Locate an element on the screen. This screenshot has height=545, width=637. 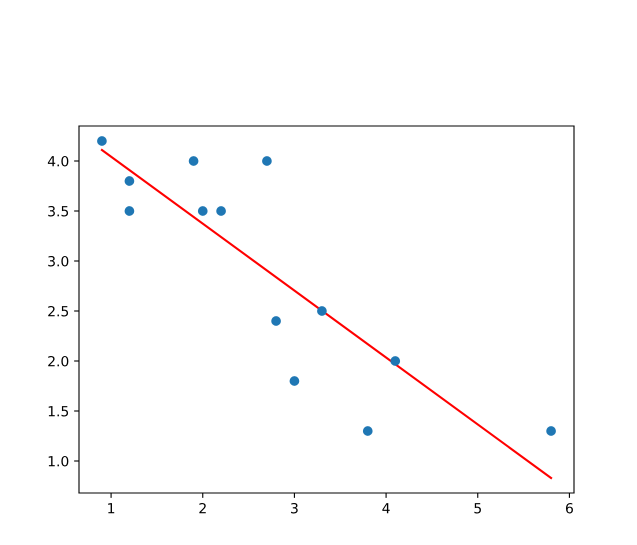
y-tick-label: 2.5 is located at coordinates (58, 311).